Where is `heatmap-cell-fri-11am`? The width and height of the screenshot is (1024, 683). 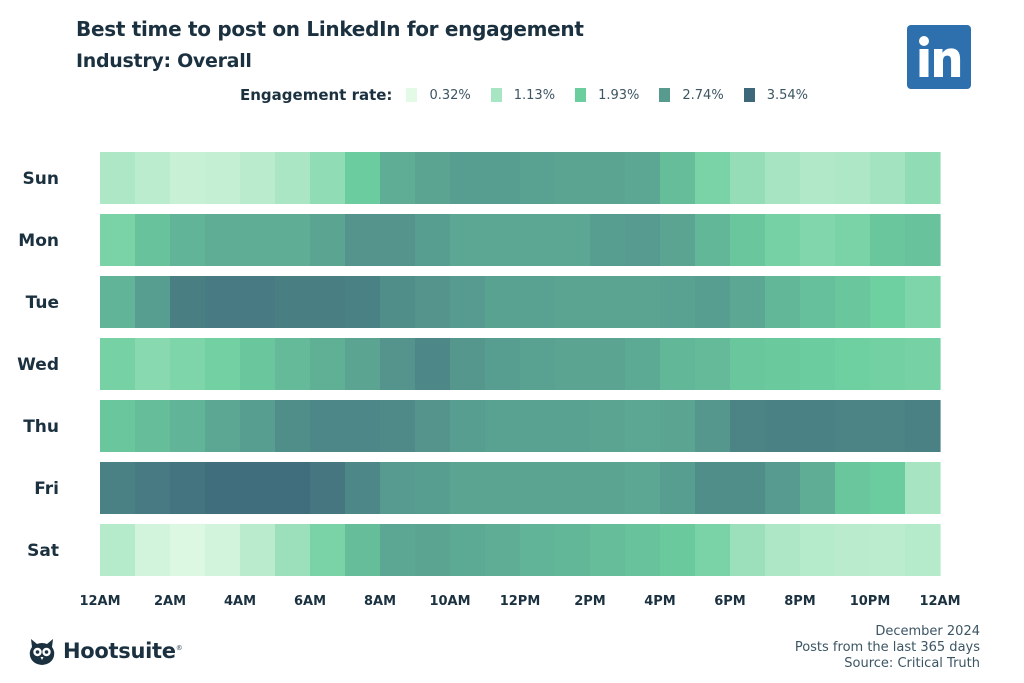 heatmap-cell-fri-11am is located at coordinates (503, 488).